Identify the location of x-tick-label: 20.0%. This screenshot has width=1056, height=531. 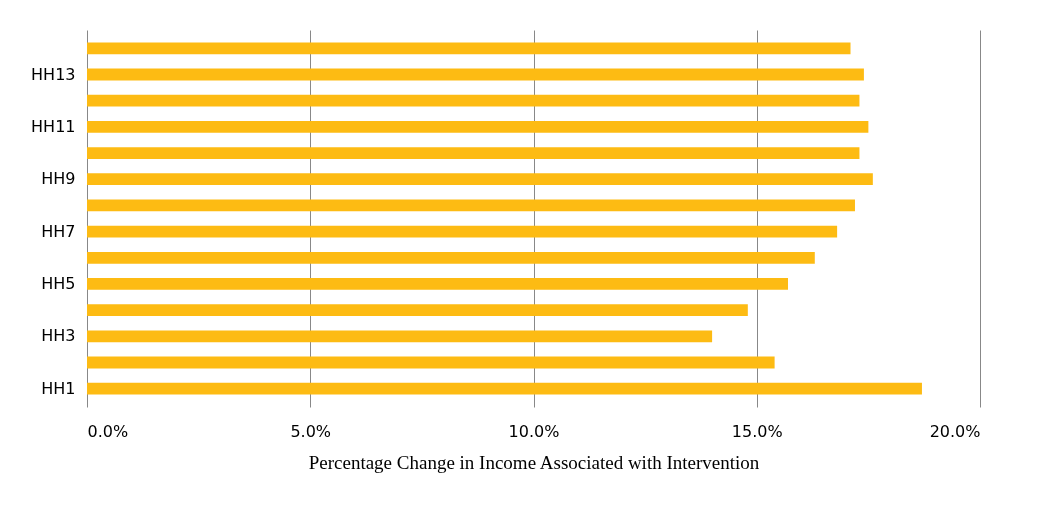
(955, 431).